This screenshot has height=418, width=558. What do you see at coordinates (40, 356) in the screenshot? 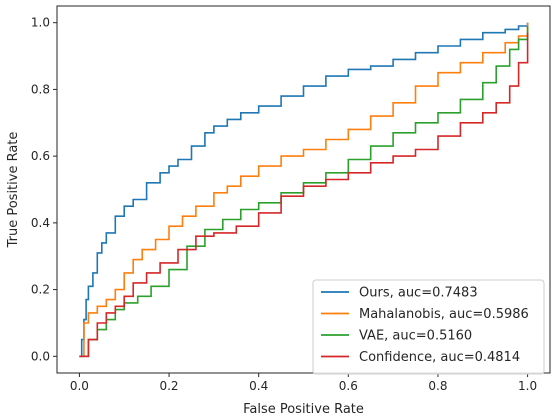
I see `y-tick-label: 0.0` at bounding box center [40, 356].